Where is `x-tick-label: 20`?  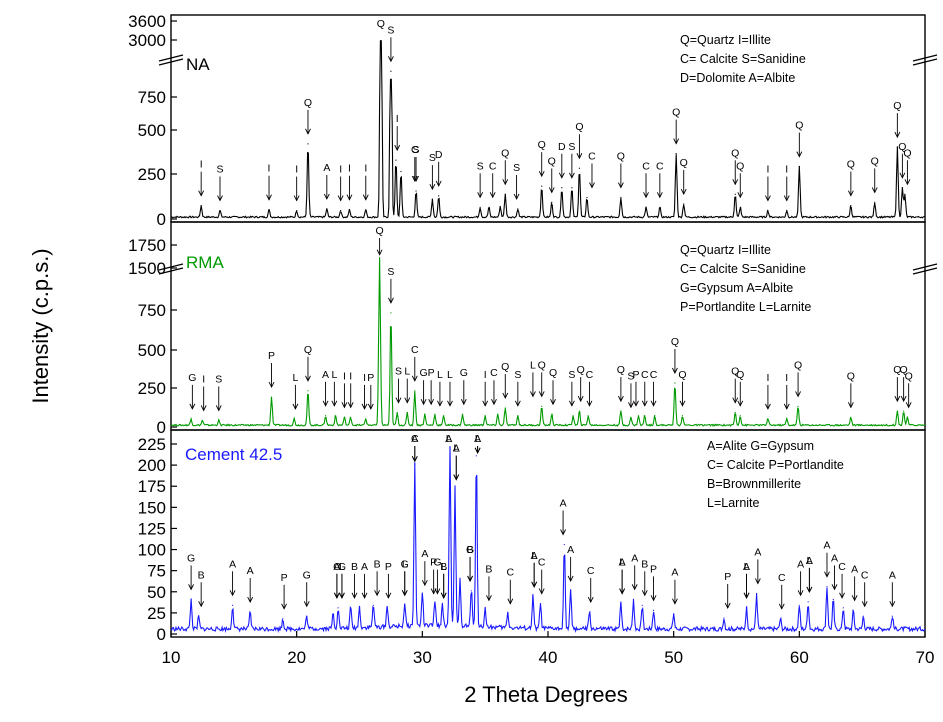
x-tick-label: 20 is located at coordinates (296, 657).